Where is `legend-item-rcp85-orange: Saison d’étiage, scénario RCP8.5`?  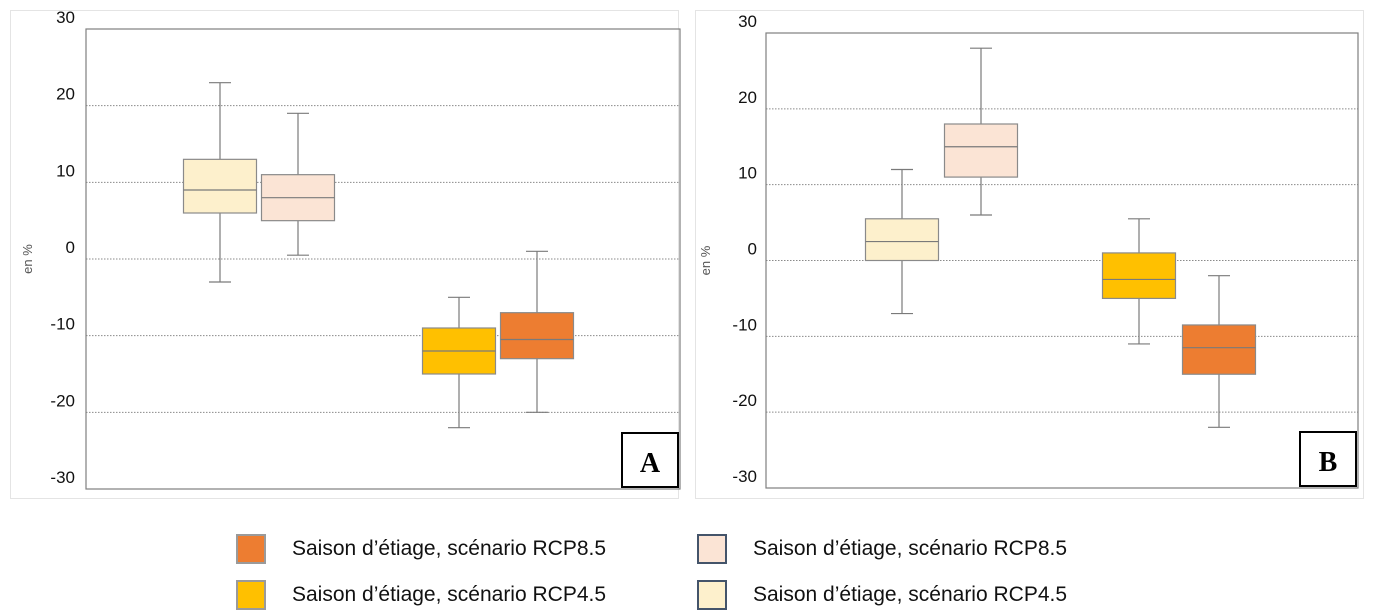
legend-item-rcp85-orange: Saison d’étiage, scénario RCP8.5 is located at coordinates (421, 549).